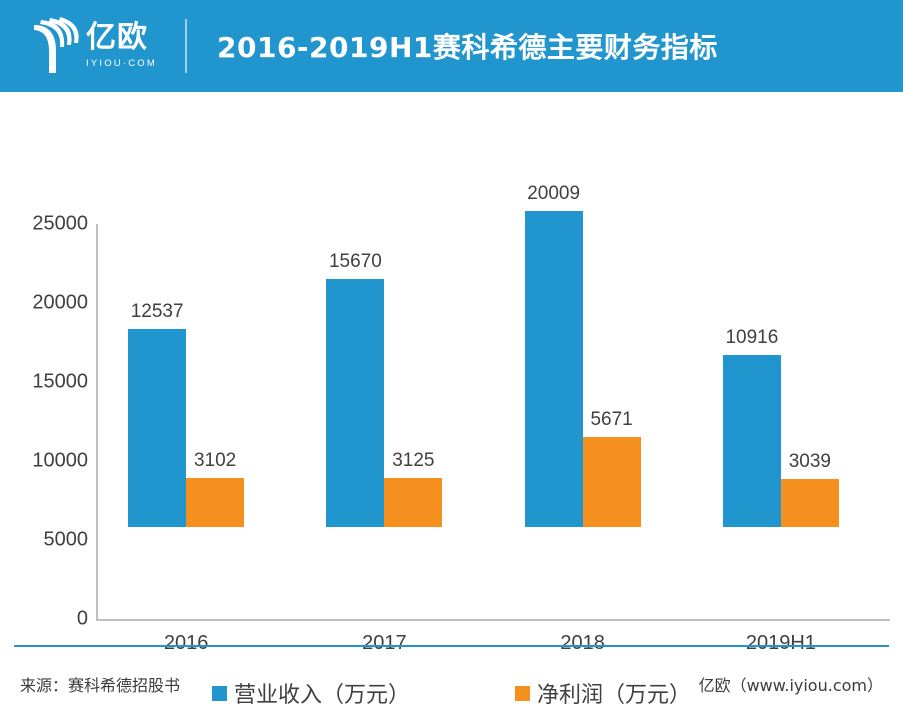  I want to click on y-axis-line, so click(97, 422).